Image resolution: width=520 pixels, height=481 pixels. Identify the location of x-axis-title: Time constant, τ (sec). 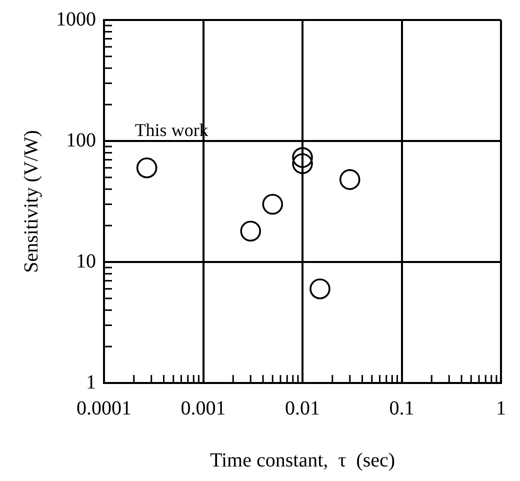
(303, 460).